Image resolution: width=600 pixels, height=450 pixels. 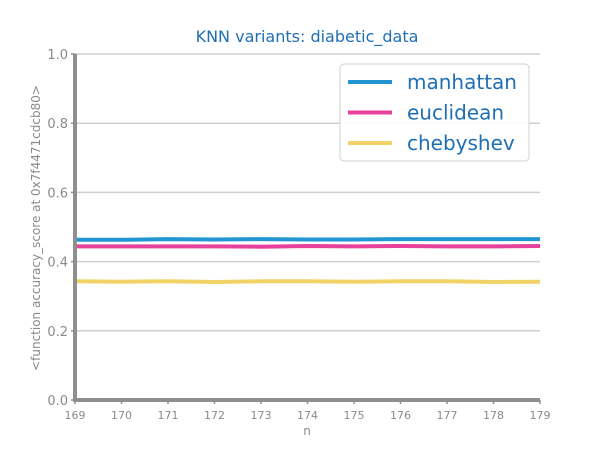 What do you see at coordinates (57, 55) in the screenshot?
I see `y-tick-label: 1.0` at bounding box center [57, 55].